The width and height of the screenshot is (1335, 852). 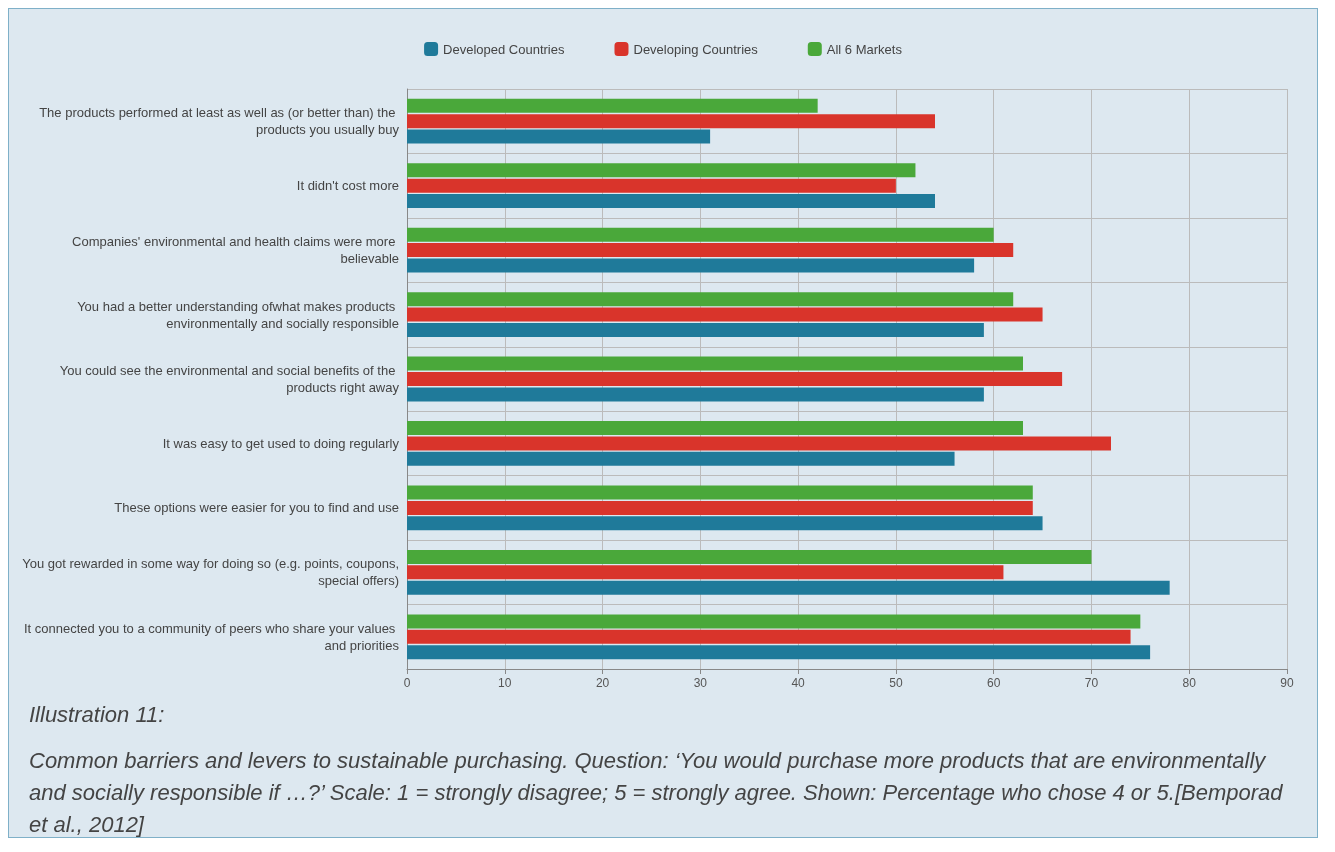 I want to click on legend-label: All 6 Markets, so click(x=864, y=49).